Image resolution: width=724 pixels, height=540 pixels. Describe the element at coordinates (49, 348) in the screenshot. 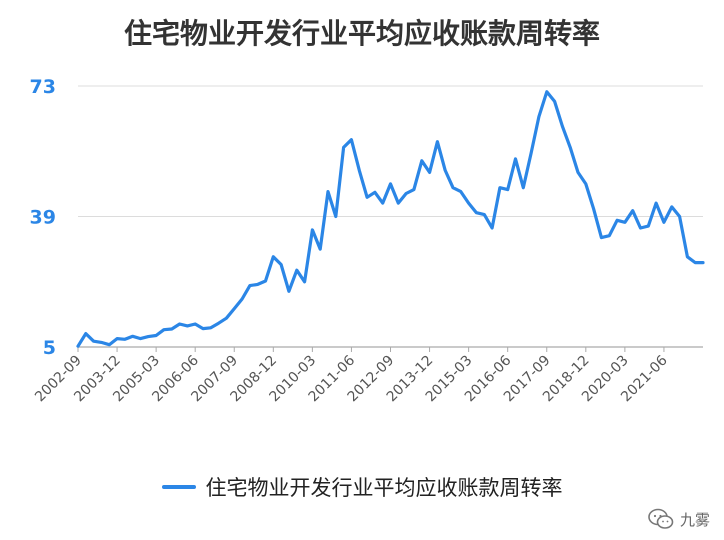

I see `y-tick-label: 5` at that location.